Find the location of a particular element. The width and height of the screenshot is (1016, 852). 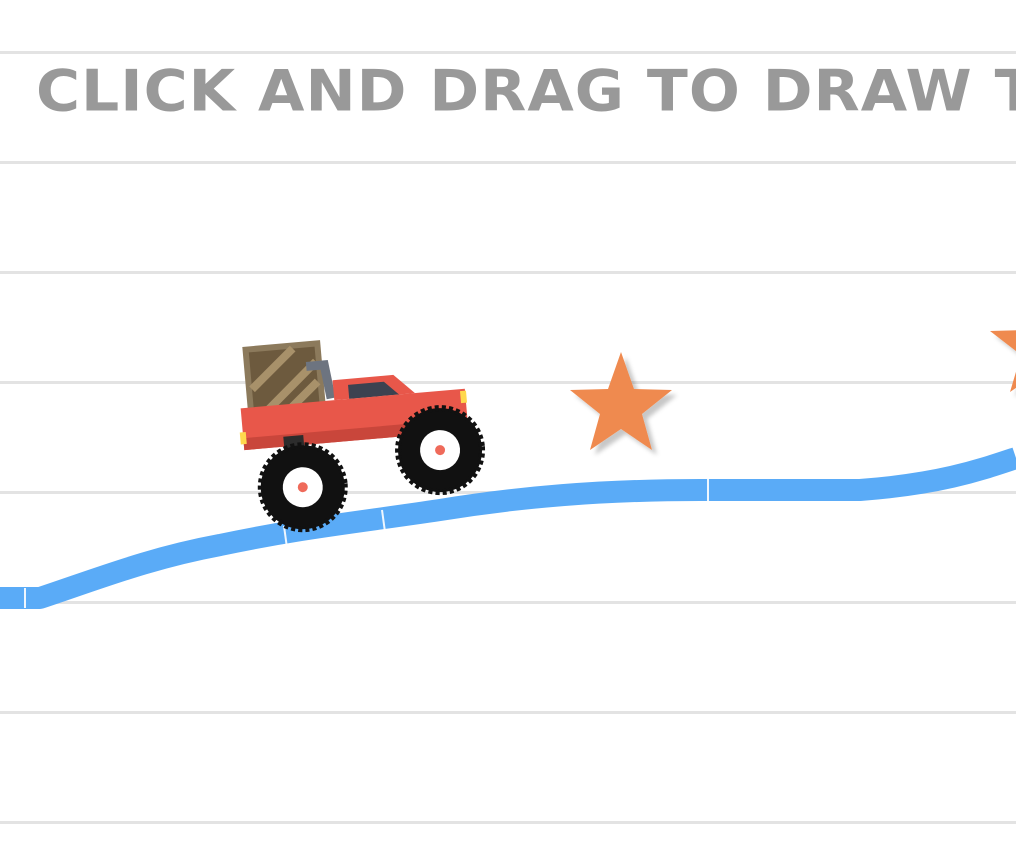

road-segment-gaps is located at coordinates (366, 543).